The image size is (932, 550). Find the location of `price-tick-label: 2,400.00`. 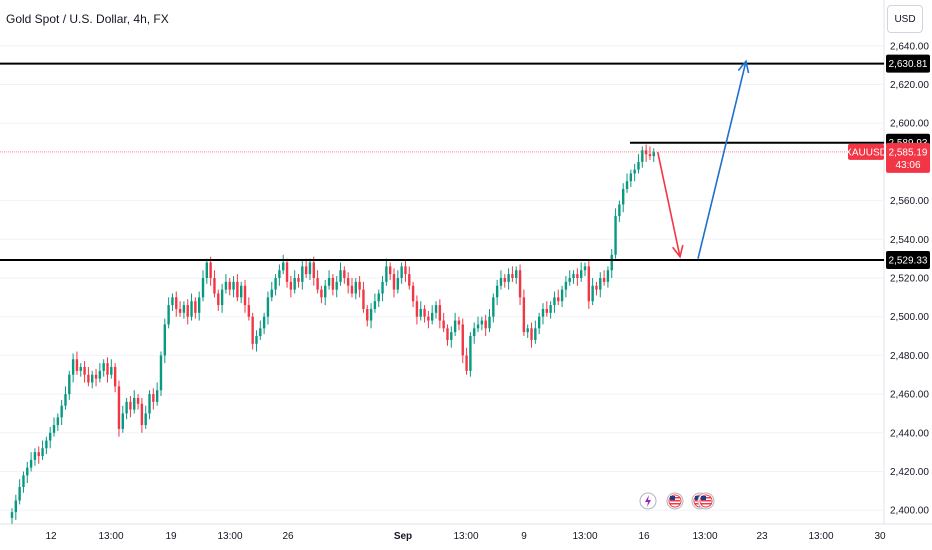

price-tick-label: 2,400.00 is located at coordinates (909, 511).